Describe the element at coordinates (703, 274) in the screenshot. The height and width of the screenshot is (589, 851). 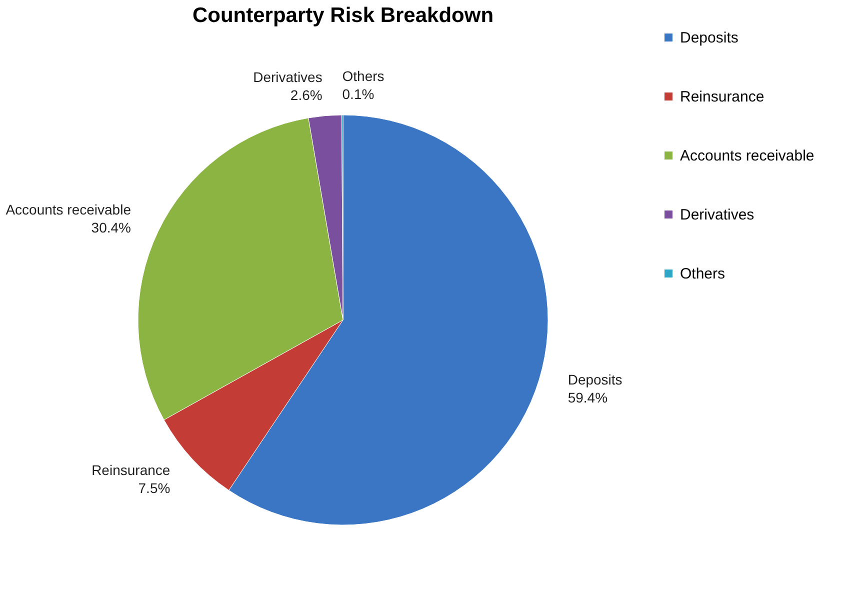
I see `legend-label: Others` at that location.